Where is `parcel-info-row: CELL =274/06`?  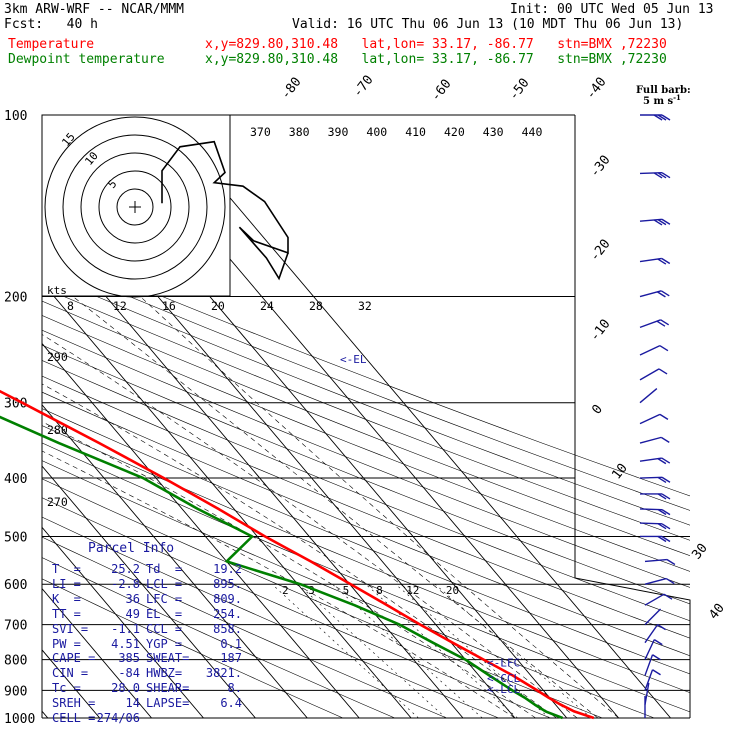
parcel-info-row: CELL =274/06 is located at coordinates (147, 718).